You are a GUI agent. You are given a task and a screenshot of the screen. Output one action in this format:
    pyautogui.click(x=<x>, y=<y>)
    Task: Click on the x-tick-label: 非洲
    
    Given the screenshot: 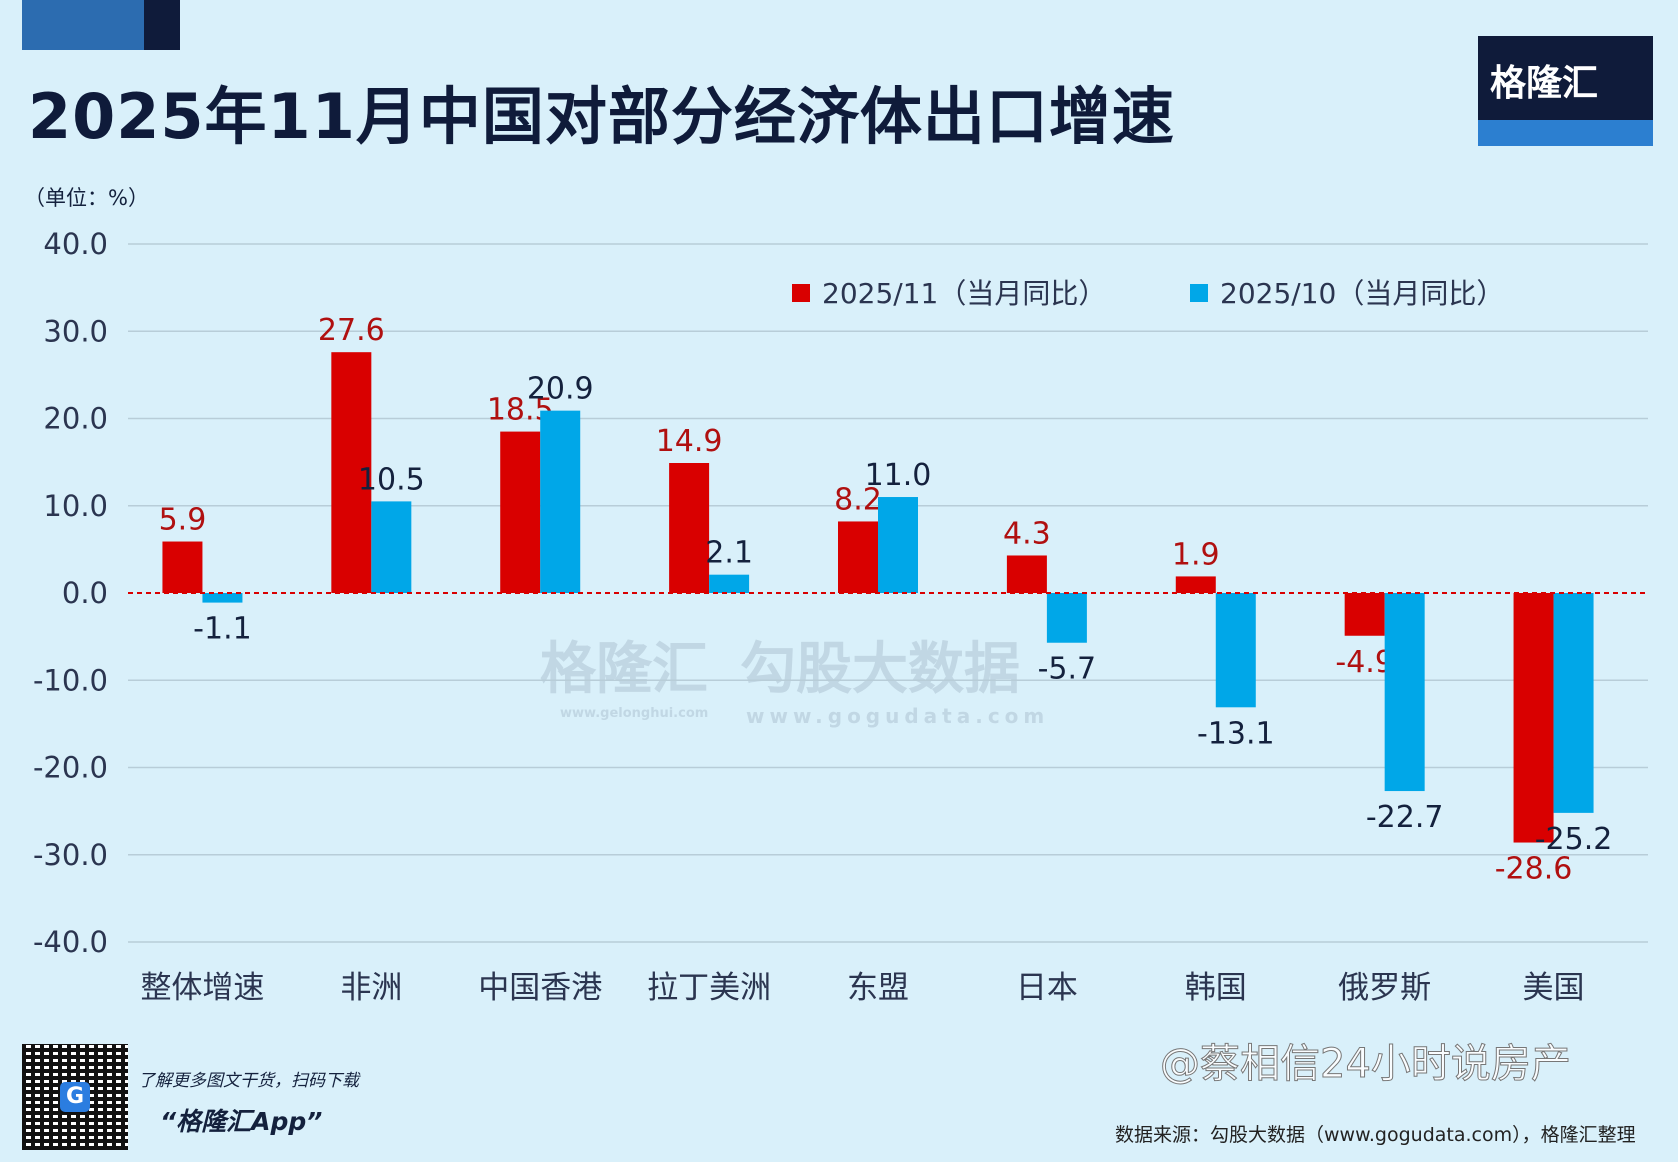 What is the action you would take?
    pyautogui.click(x=371, y=988)
    